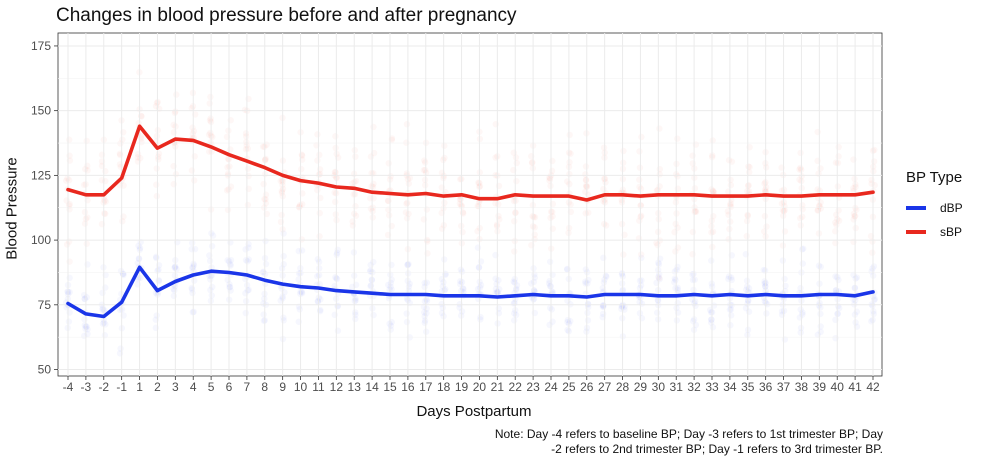  What do you see at coordinates (301, 387) in the screenshot?
I see `x-tick-label: 10` at bounding box center [301, 387].